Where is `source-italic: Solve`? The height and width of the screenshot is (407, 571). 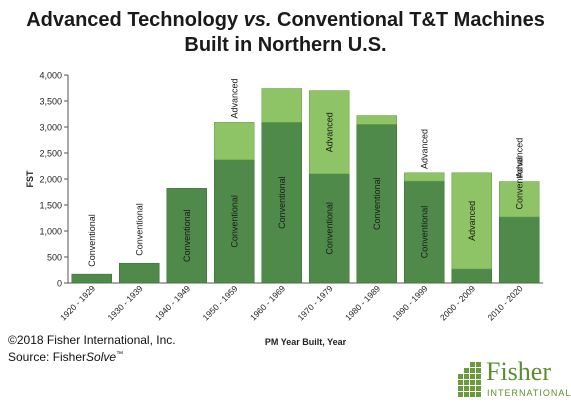
source-italic: Solve is located at coordinates (101, 357).